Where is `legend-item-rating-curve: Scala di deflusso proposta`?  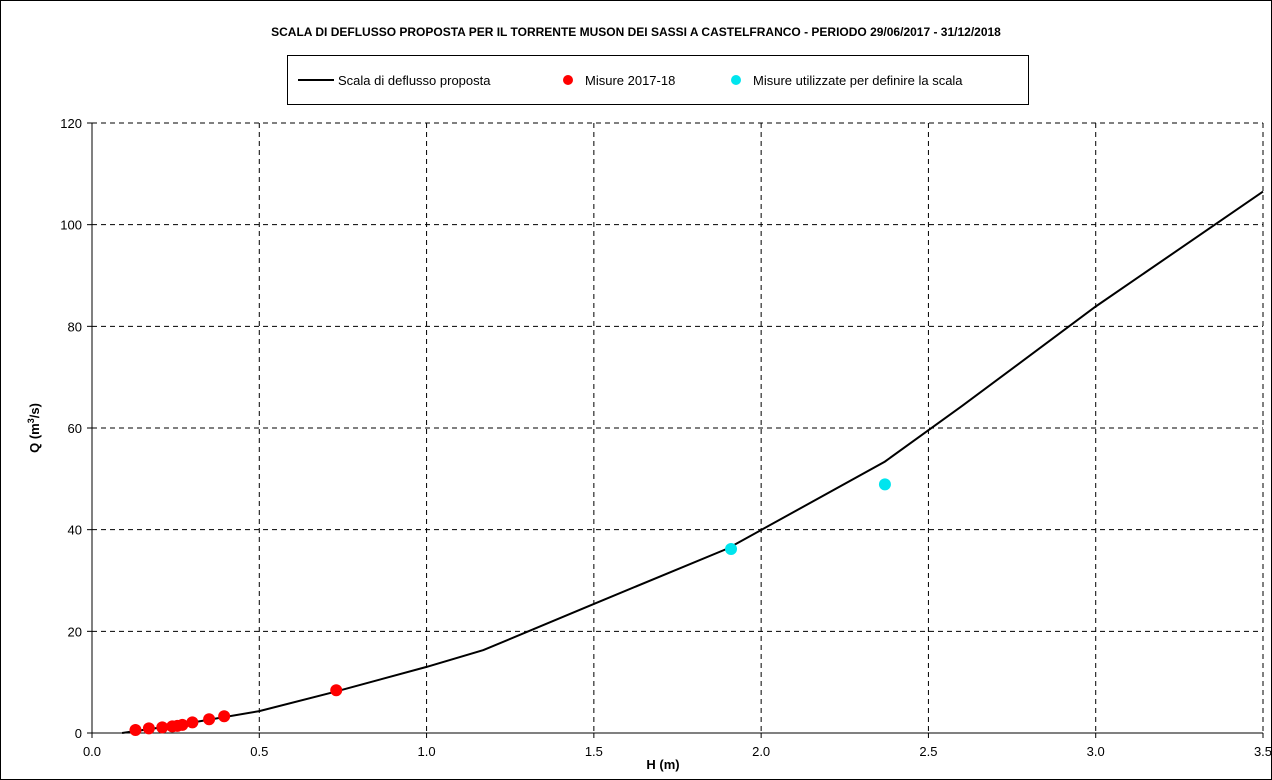
legend-item-rating-curve: Scala di deflusso proposta is located at coordinates (394, 80).